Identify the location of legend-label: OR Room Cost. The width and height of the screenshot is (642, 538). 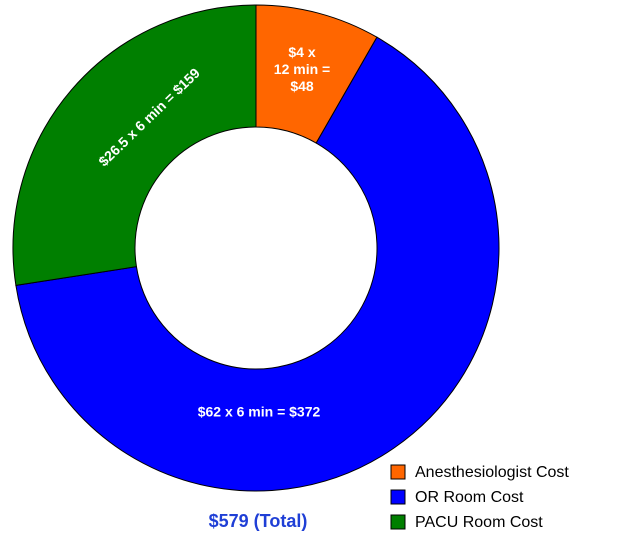
(469, 497).